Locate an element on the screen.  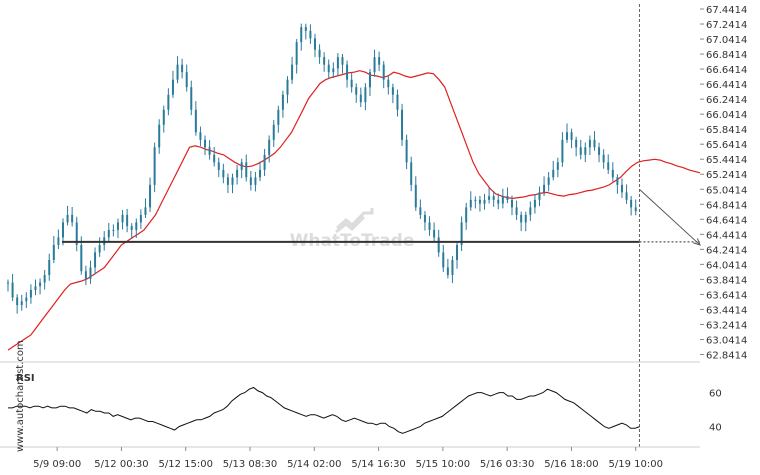
price-tick-label: 65.6414 is located at coordinates (726, 145).